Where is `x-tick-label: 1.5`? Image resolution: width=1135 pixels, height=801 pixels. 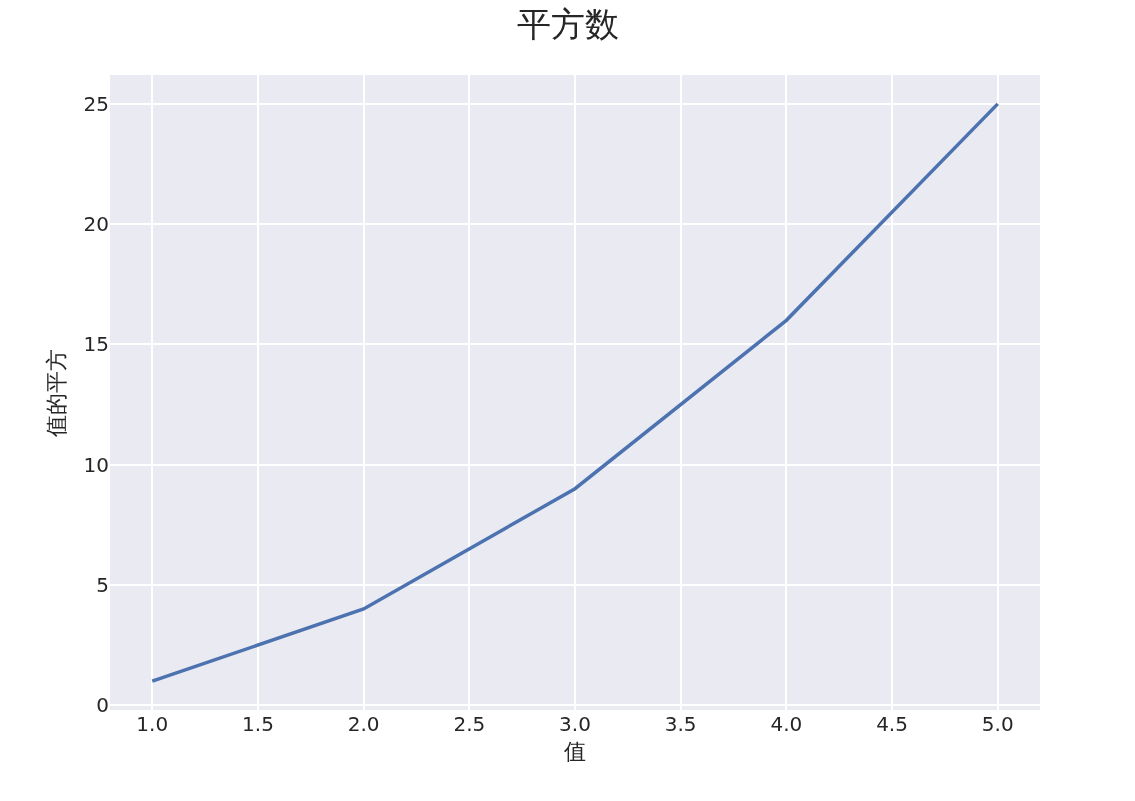 x-tick-label: 1.5 is located at coordinates (258, 724).